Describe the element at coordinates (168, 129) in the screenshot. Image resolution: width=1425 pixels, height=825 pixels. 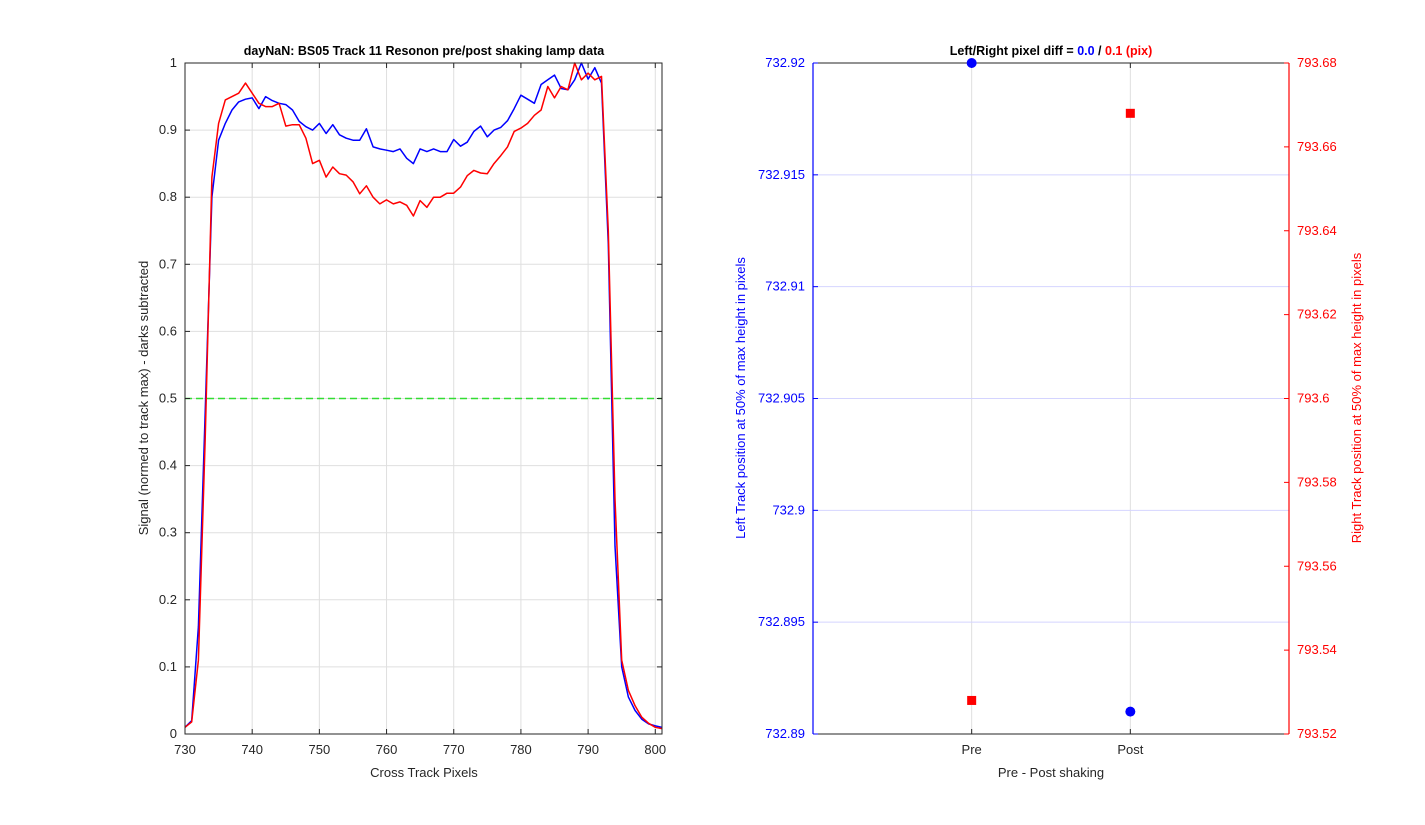
I see `y-tick-label: 0.9` at that location.